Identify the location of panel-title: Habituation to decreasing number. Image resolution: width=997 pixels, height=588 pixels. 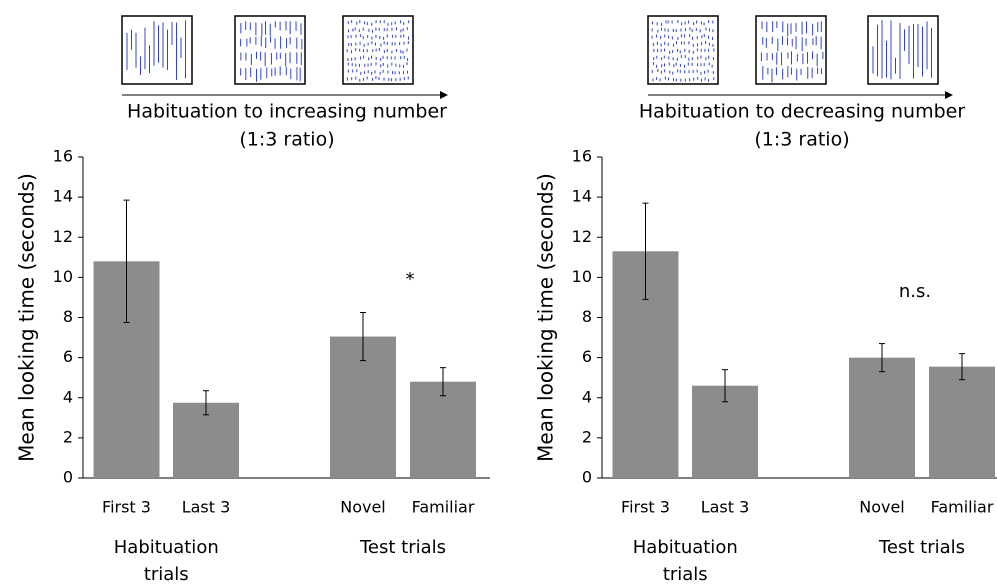
(802, 112).